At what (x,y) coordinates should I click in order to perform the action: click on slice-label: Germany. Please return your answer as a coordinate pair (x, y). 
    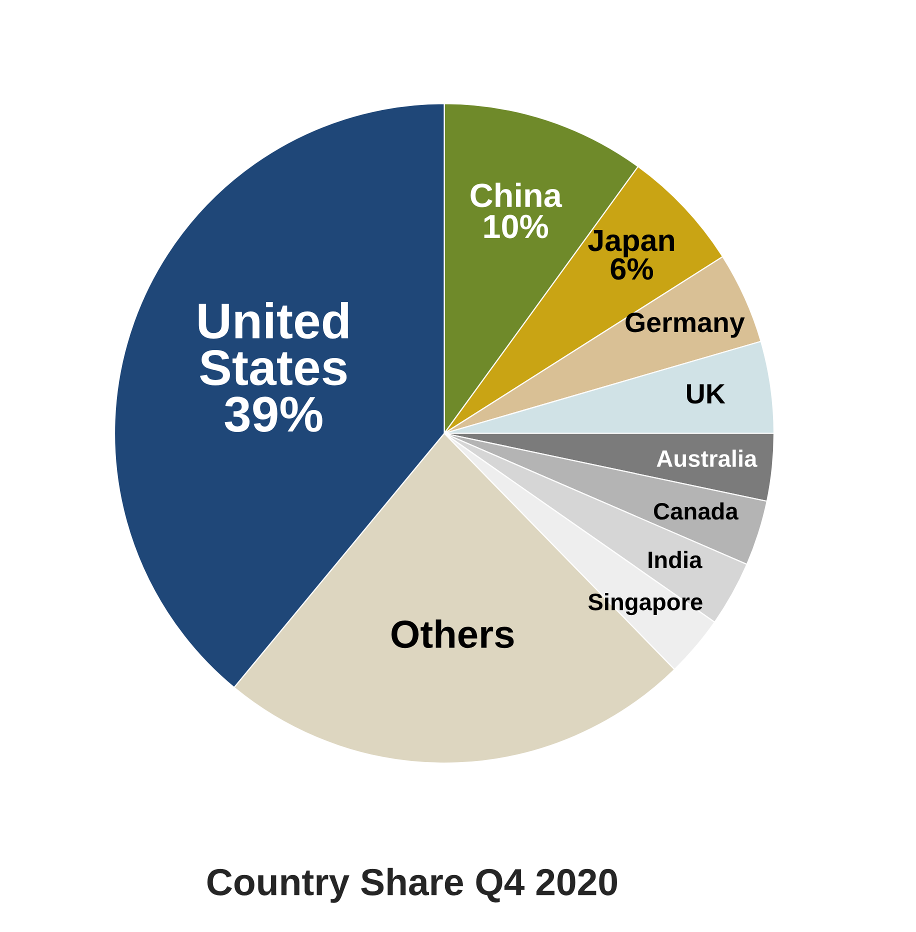
    Looking at the image, I should click on (685, 325).